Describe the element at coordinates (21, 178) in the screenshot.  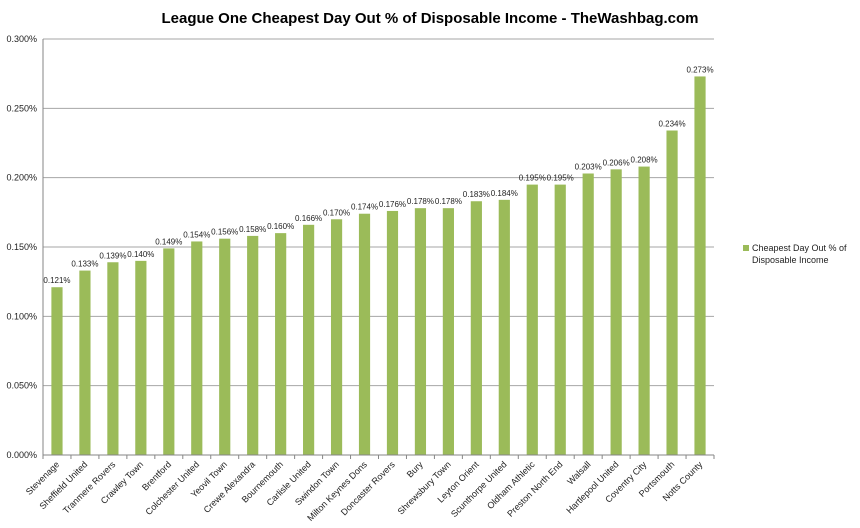
I see `y-tick-label: 0.200%` at that location.